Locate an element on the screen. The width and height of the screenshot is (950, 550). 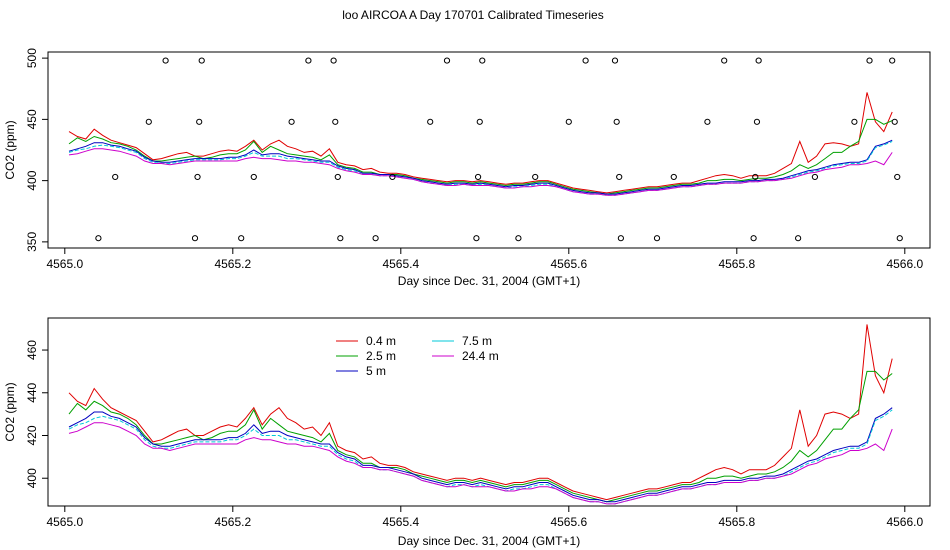
top-y-tick-label: 350 is located at coordinates (32, 242).